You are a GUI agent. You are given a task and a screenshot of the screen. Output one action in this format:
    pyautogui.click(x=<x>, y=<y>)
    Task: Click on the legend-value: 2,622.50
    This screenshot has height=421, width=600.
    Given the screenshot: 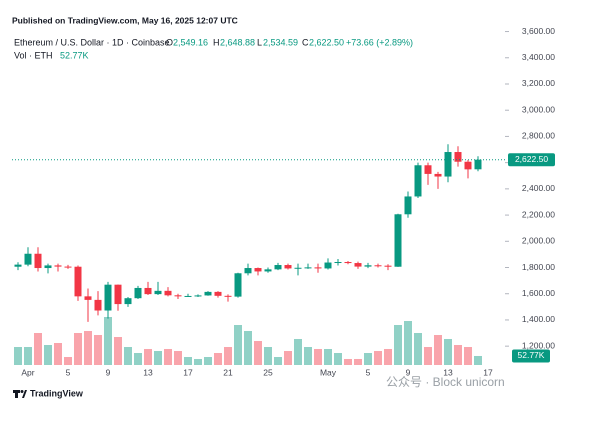 What is the action you would take?
    pyautogui.click(x=326, y=42)
    